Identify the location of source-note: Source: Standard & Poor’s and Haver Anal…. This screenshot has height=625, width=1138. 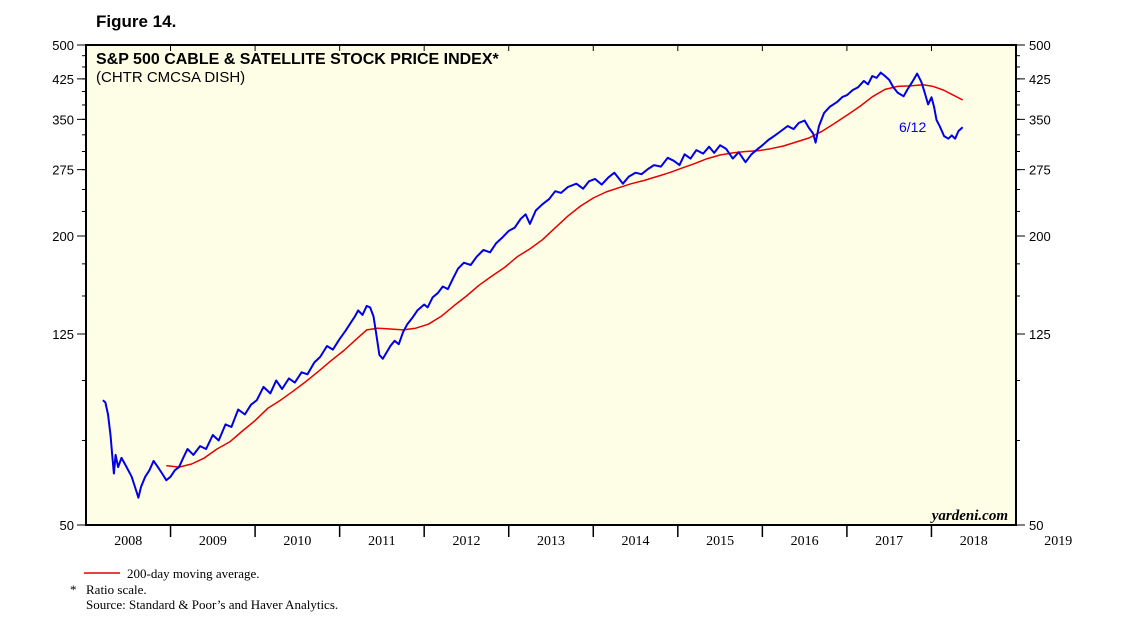
(212, 604).